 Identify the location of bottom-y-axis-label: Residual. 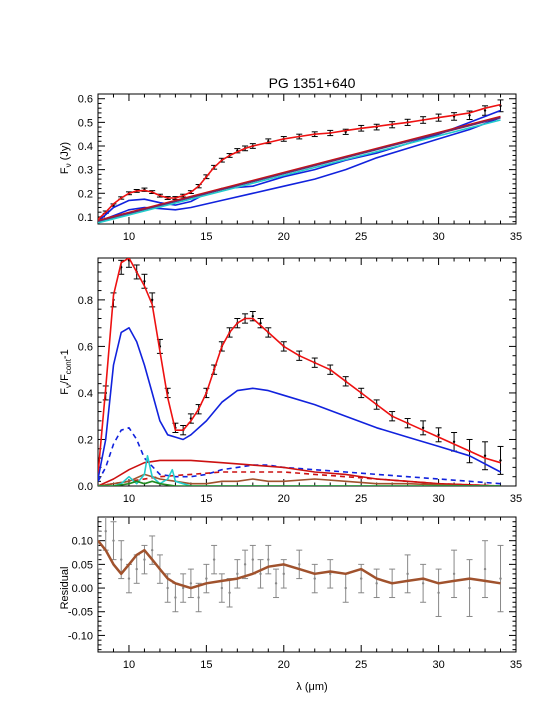
(65, 588).